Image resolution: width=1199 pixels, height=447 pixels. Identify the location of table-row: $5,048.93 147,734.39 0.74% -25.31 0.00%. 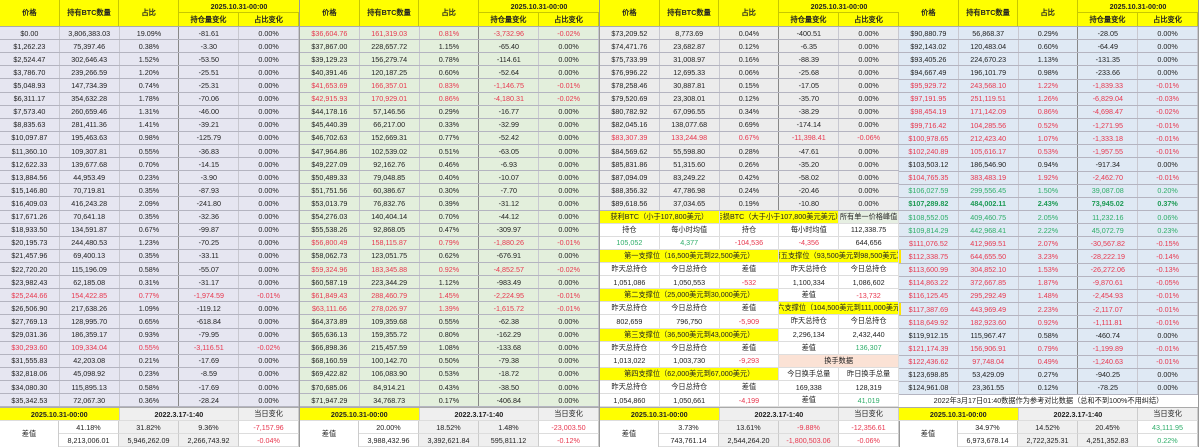
(149, 86).